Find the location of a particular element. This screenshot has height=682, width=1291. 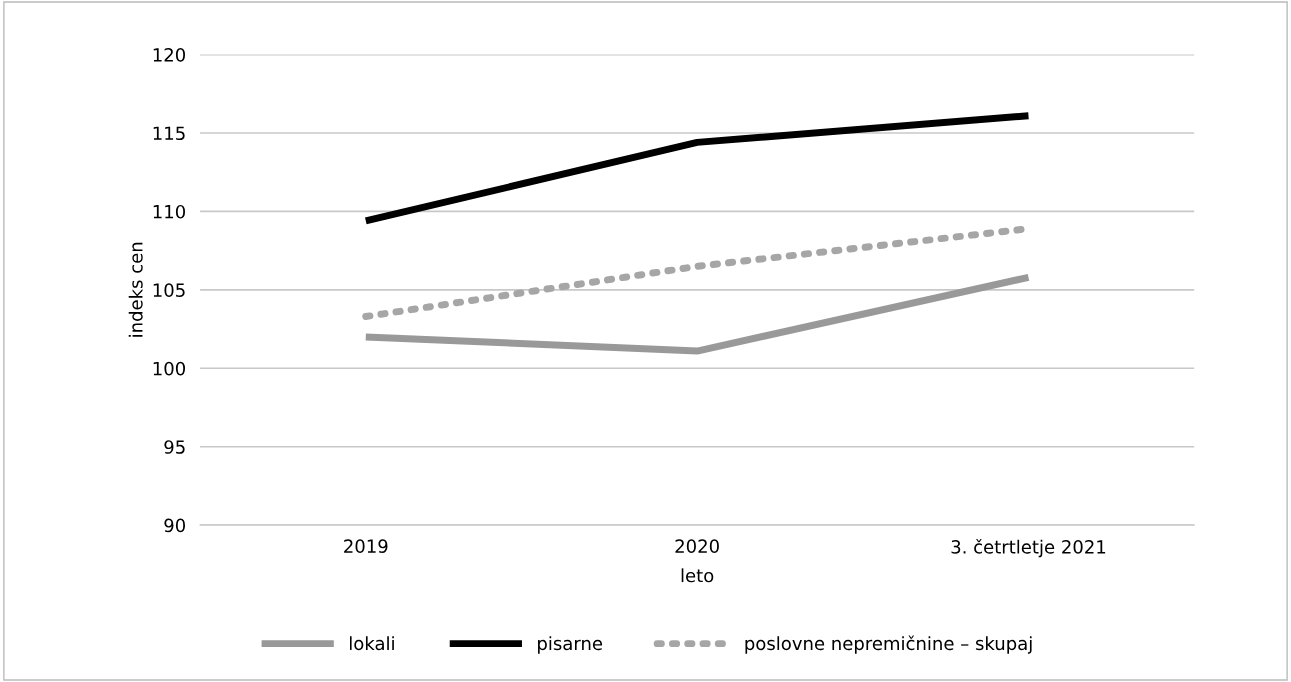

y-tick-label: 120 is located at coordinates (169, 55).